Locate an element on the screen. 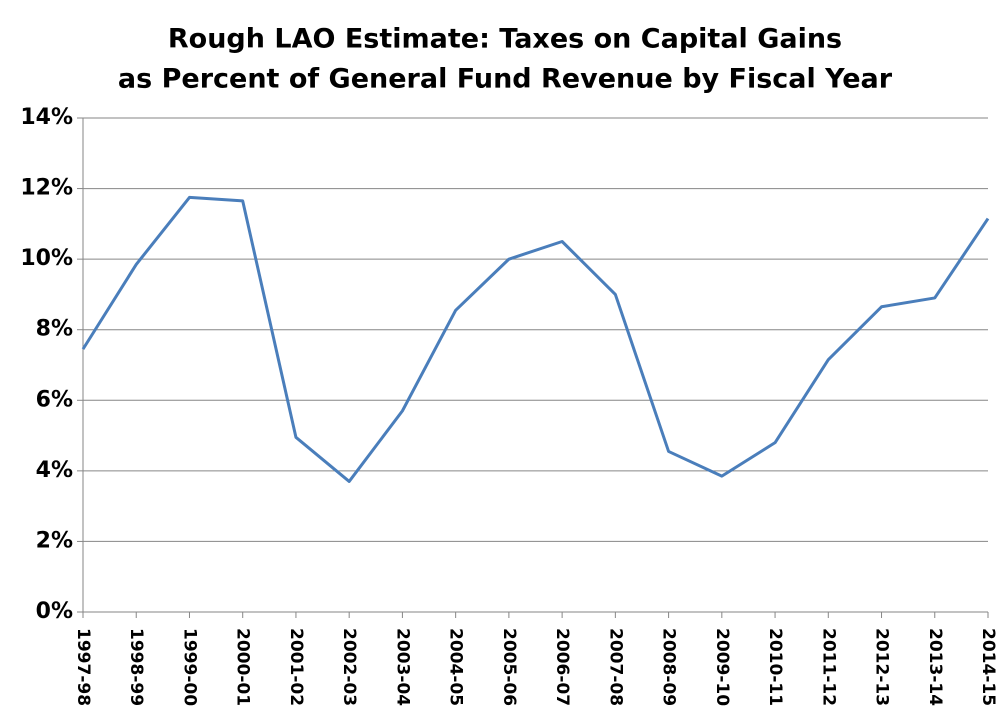 The height and width of the screenshot is (719, 1000). y-tick-label: 2% is located at coordinates (54, 540).